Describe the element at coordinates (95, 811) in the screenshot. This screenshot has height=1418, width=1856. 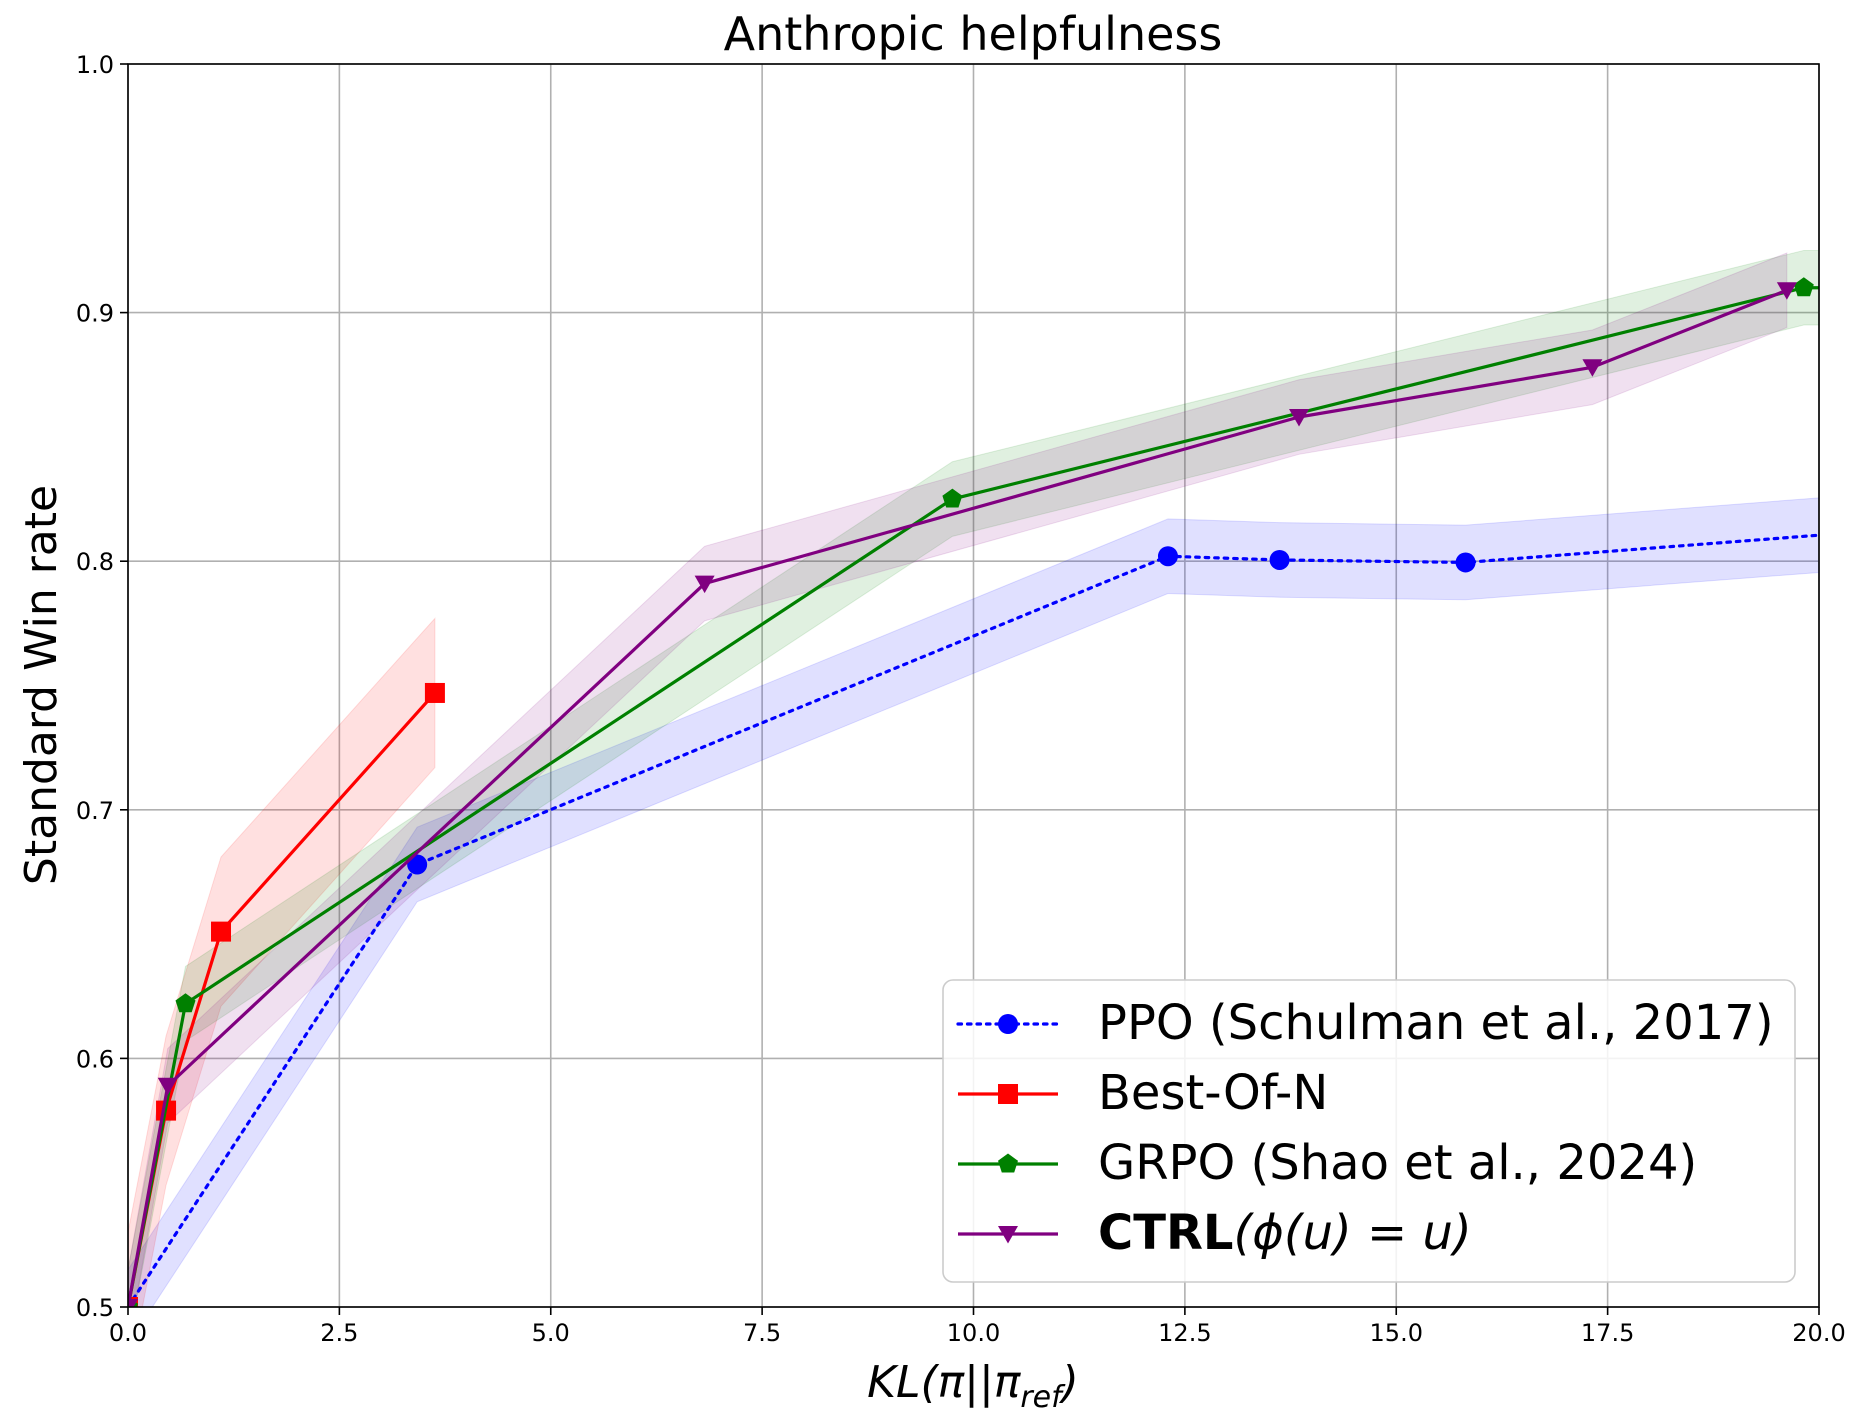
I see `y-tick-label: 0.7` at that location.